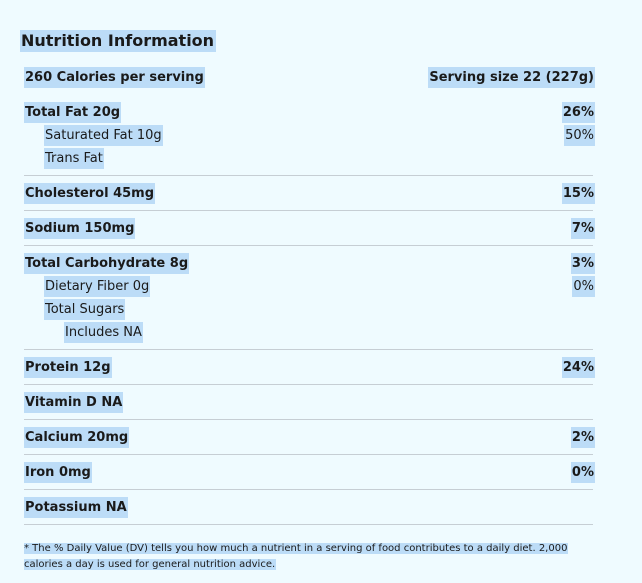 This screenshot has width=642, height=583. I want to click on nutrient-name: Trans Fat, so click(74, 158).